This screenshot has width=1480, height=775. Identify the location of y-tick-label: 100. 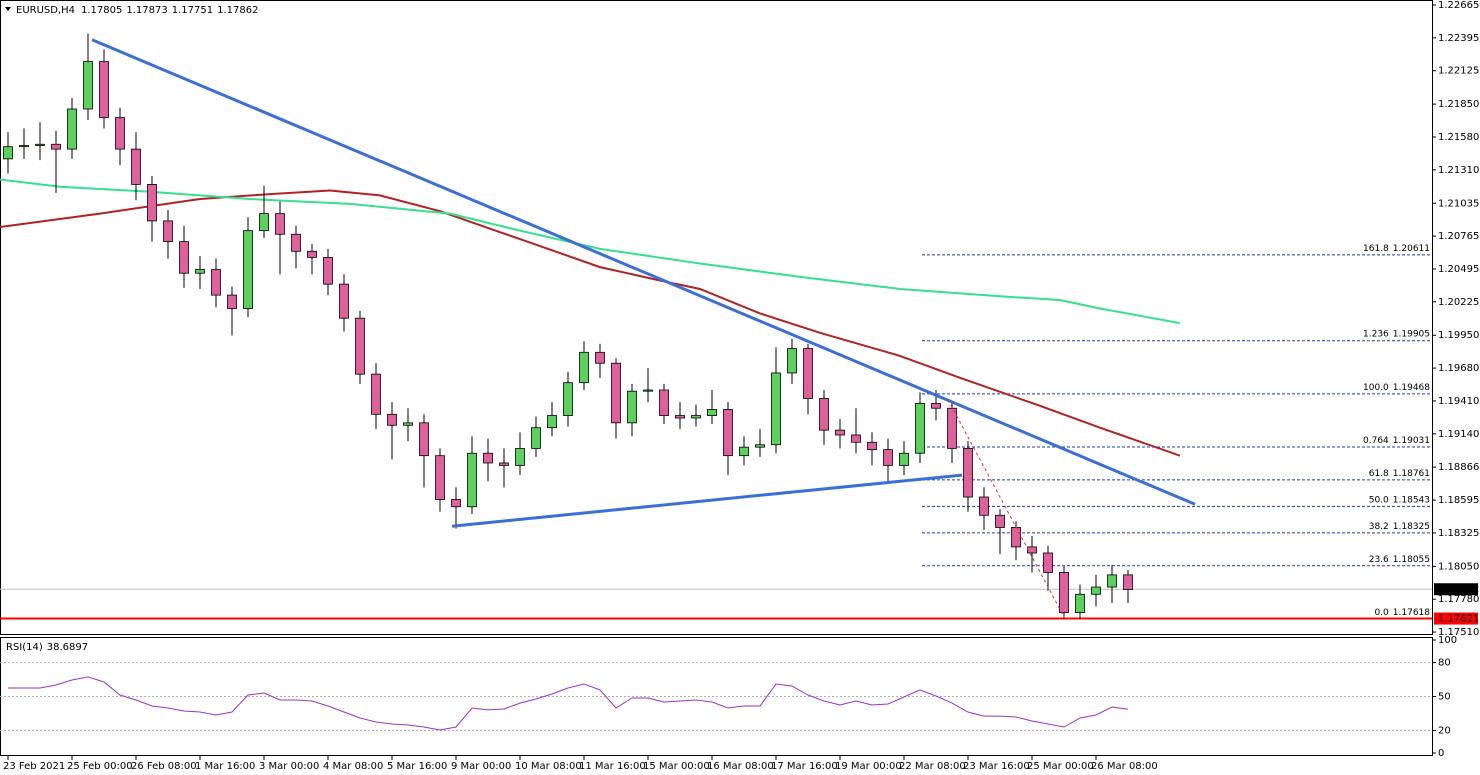
(1447, 640).